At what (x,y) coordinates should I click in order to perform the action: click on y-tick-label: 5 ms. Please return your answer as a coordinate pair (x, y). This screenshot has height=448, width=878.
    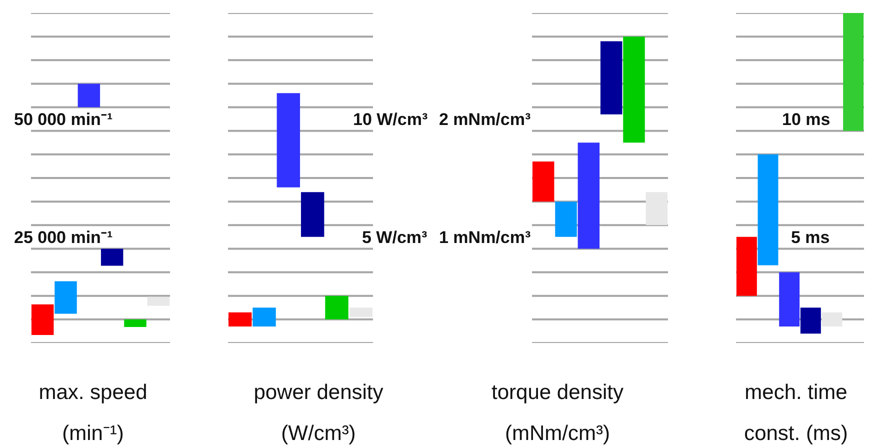
    Looking at the image, I should click on (810, 237).